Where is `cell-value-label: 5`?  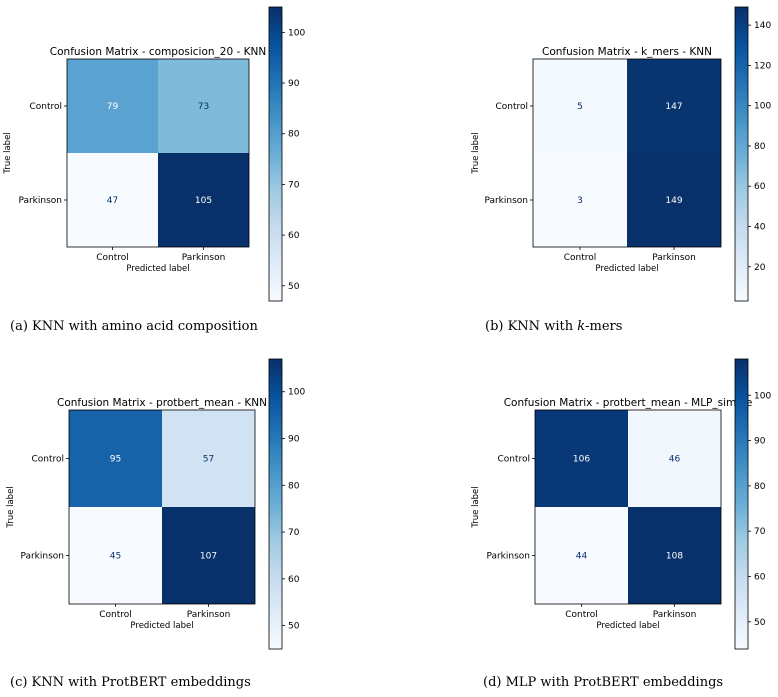 cell-value-label: 5 is located at coordinates (580, 107).